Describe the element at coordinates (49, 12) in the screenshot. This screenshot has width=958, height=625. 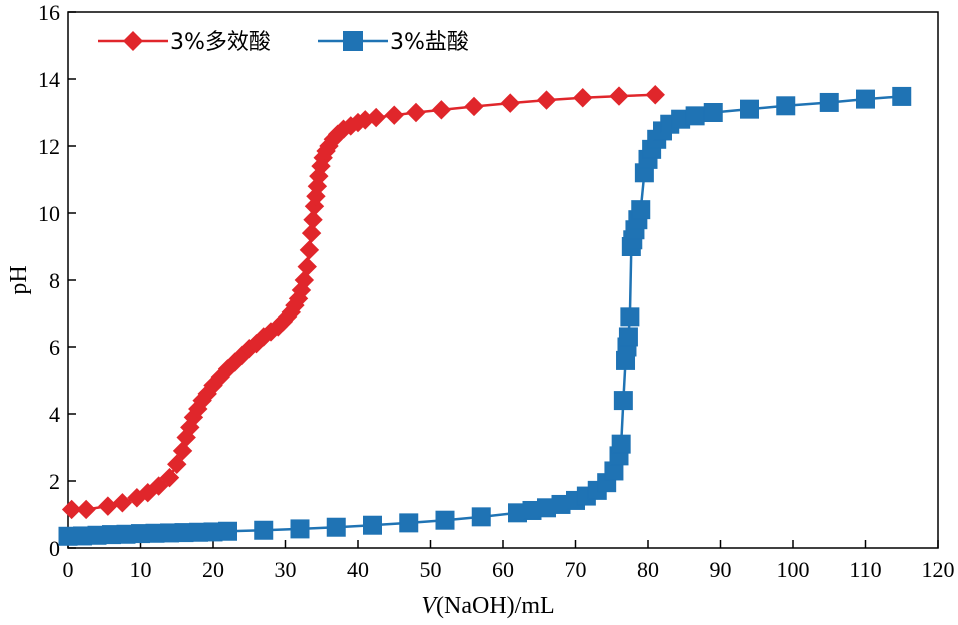
I see `y-tick-label: 16` at that location.